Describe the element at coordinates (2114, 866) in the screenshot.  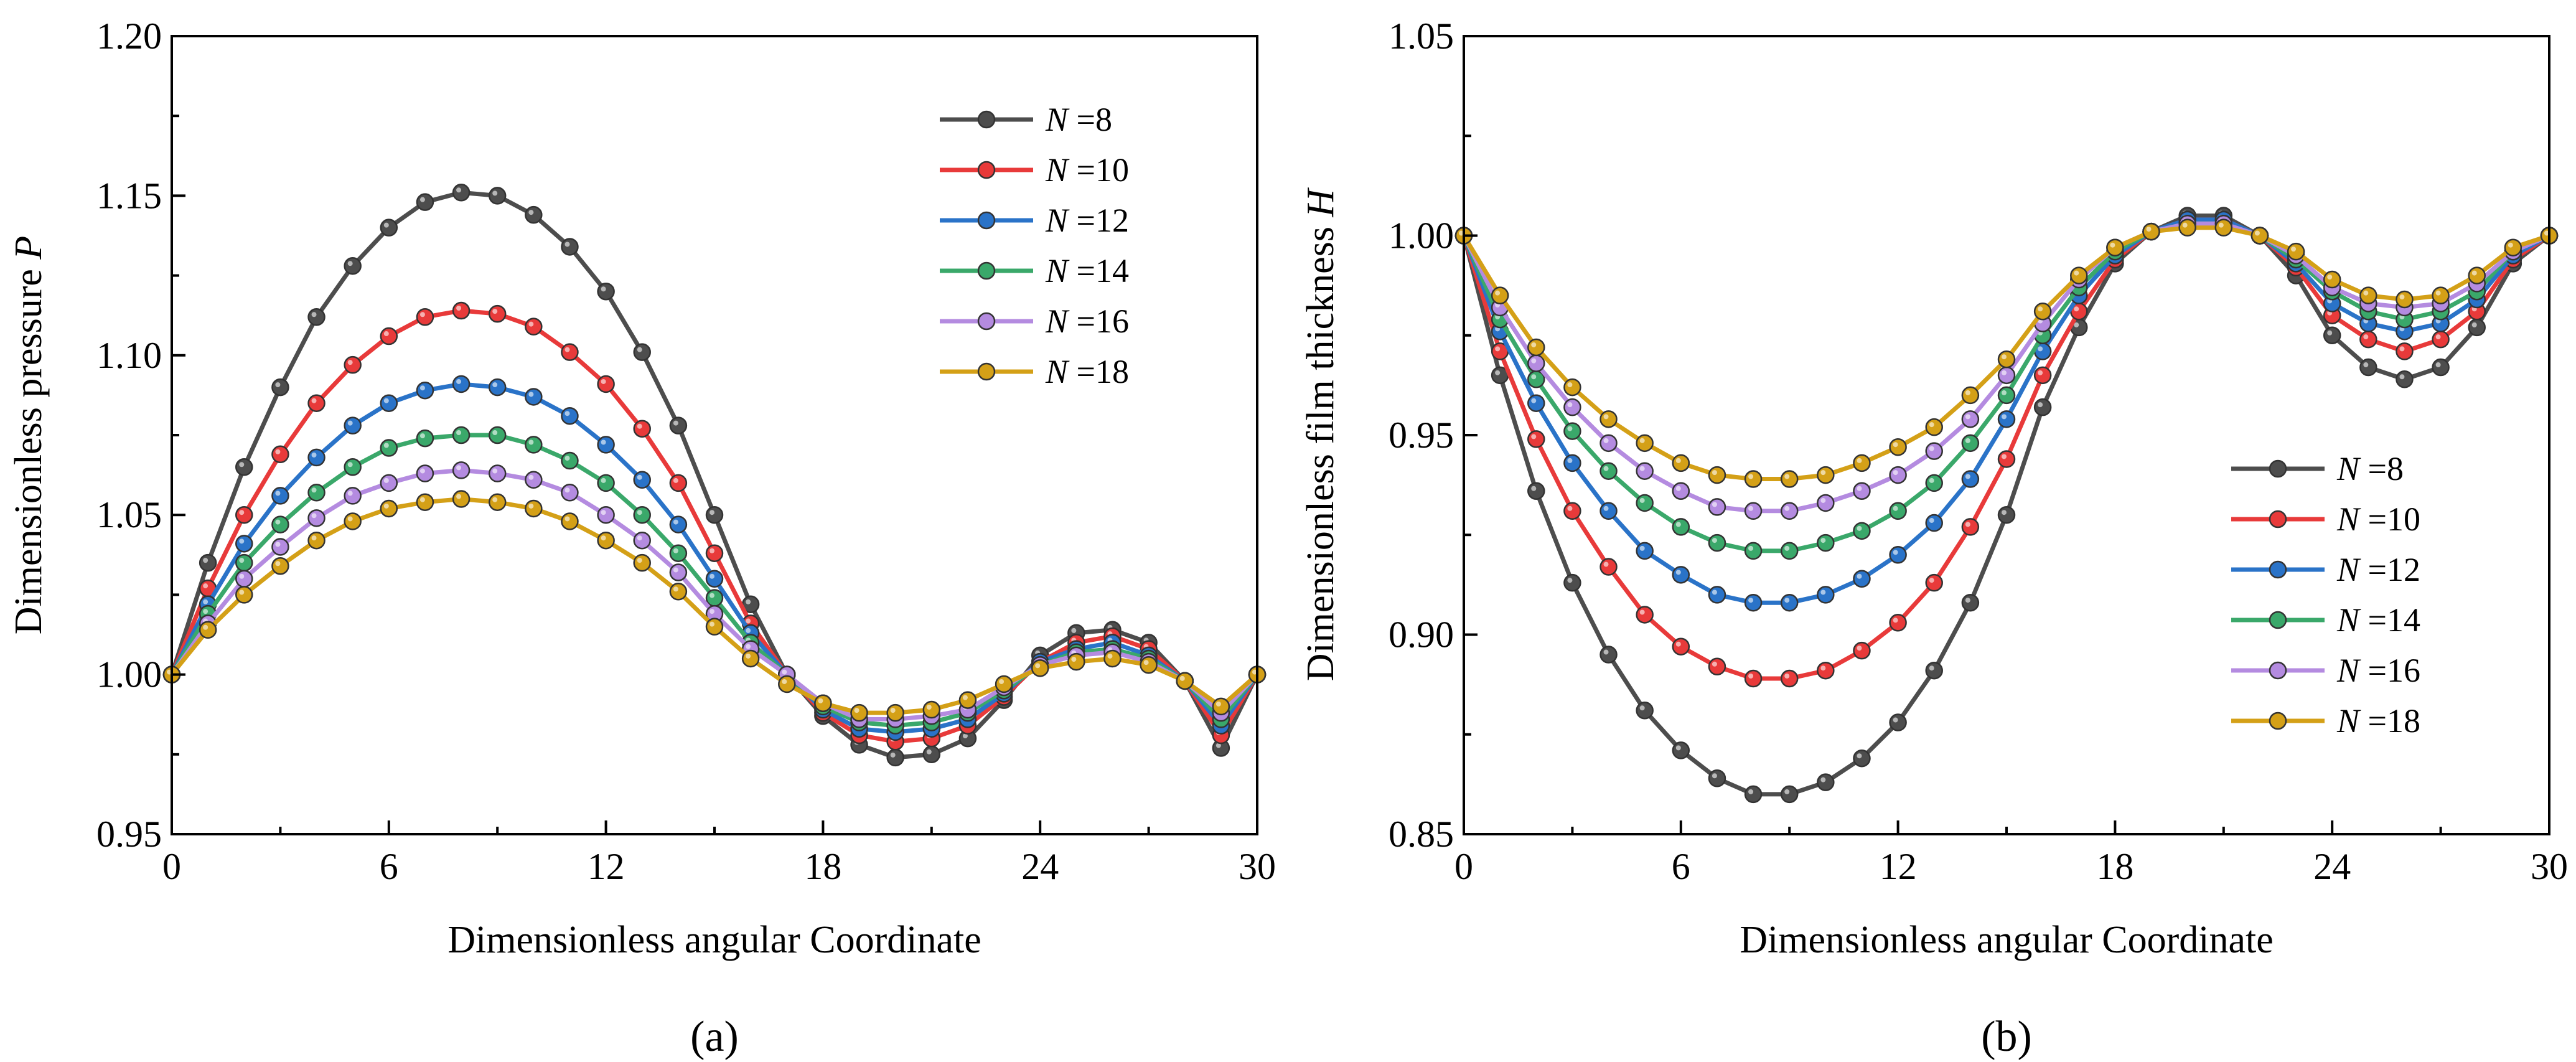
I see `x-tick-label: 18` at that location.